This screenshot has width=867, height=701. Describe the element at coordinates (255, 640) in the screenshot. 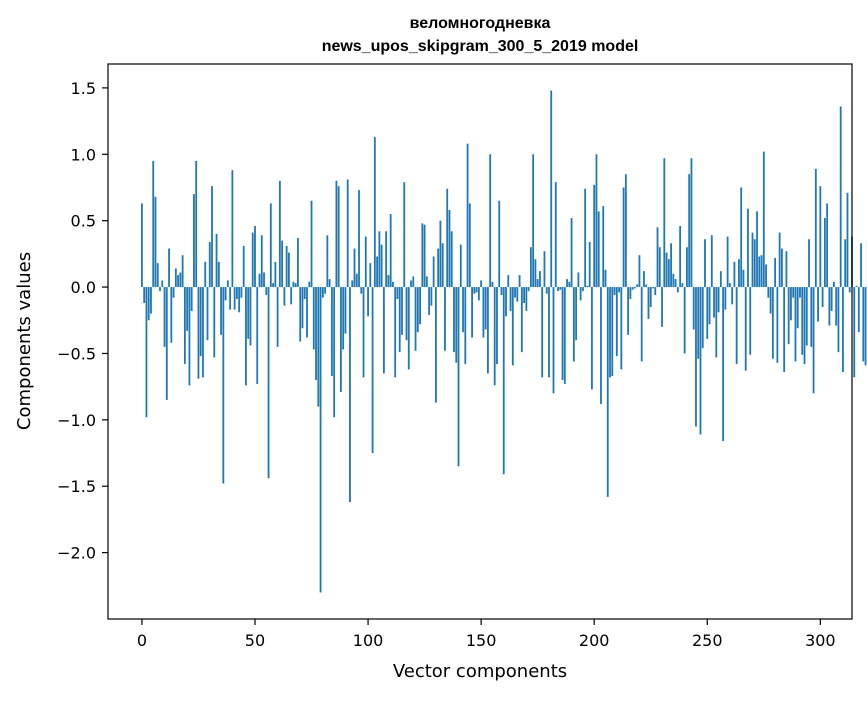

I see `x-tick-label: 50` at that location.